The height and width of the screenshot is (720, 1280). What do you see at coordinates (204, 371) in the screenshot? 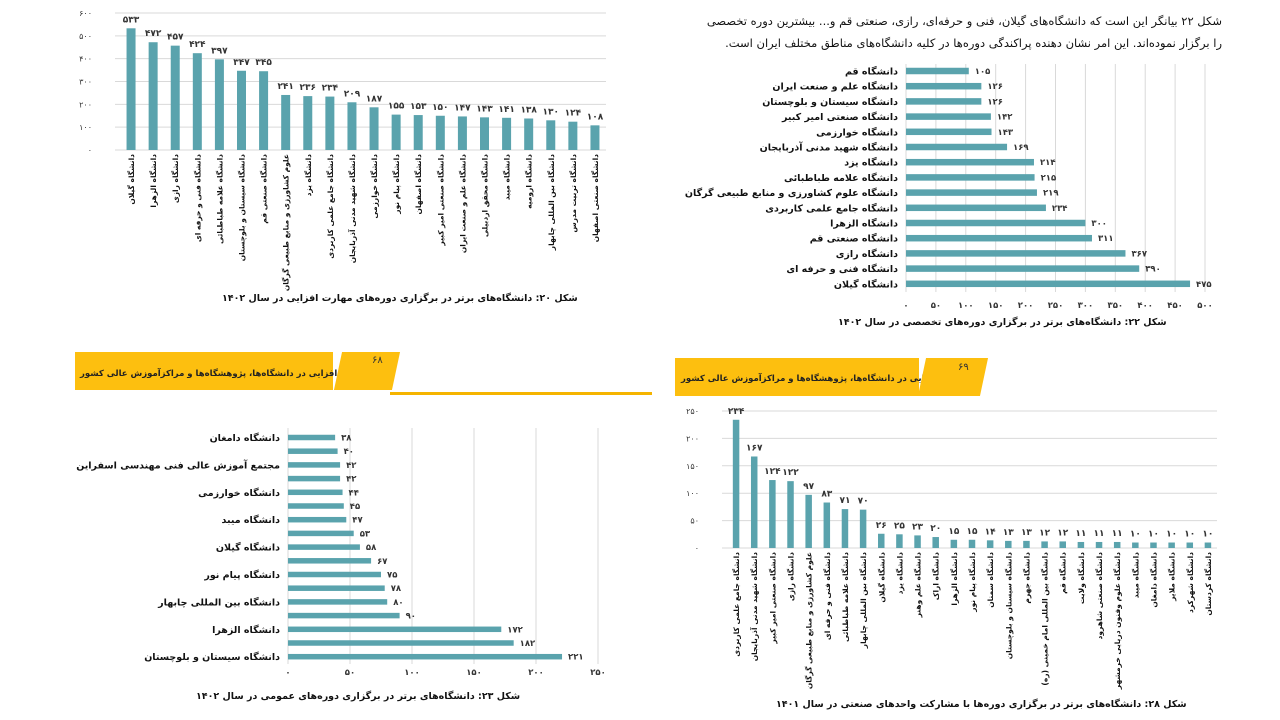
I see `page-header-banner` at bounding box center [204, 371].